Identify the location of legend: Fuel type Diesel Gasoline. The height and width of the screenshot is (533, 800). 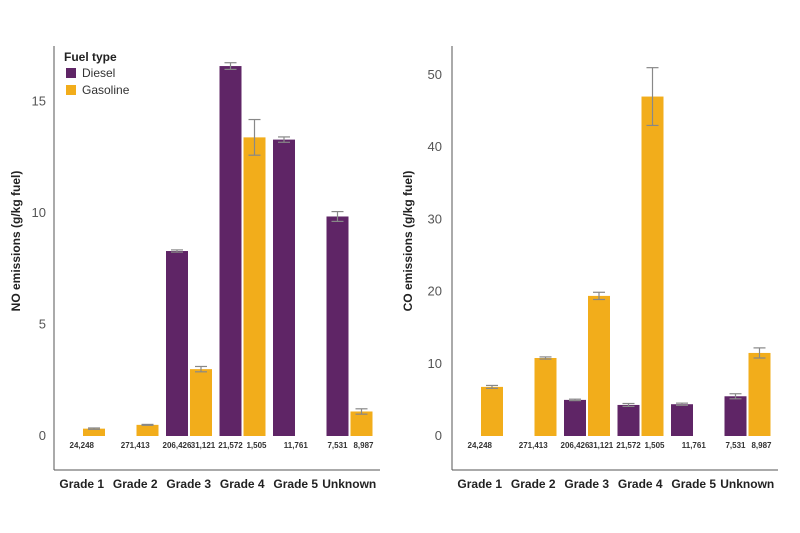
(97, 73).